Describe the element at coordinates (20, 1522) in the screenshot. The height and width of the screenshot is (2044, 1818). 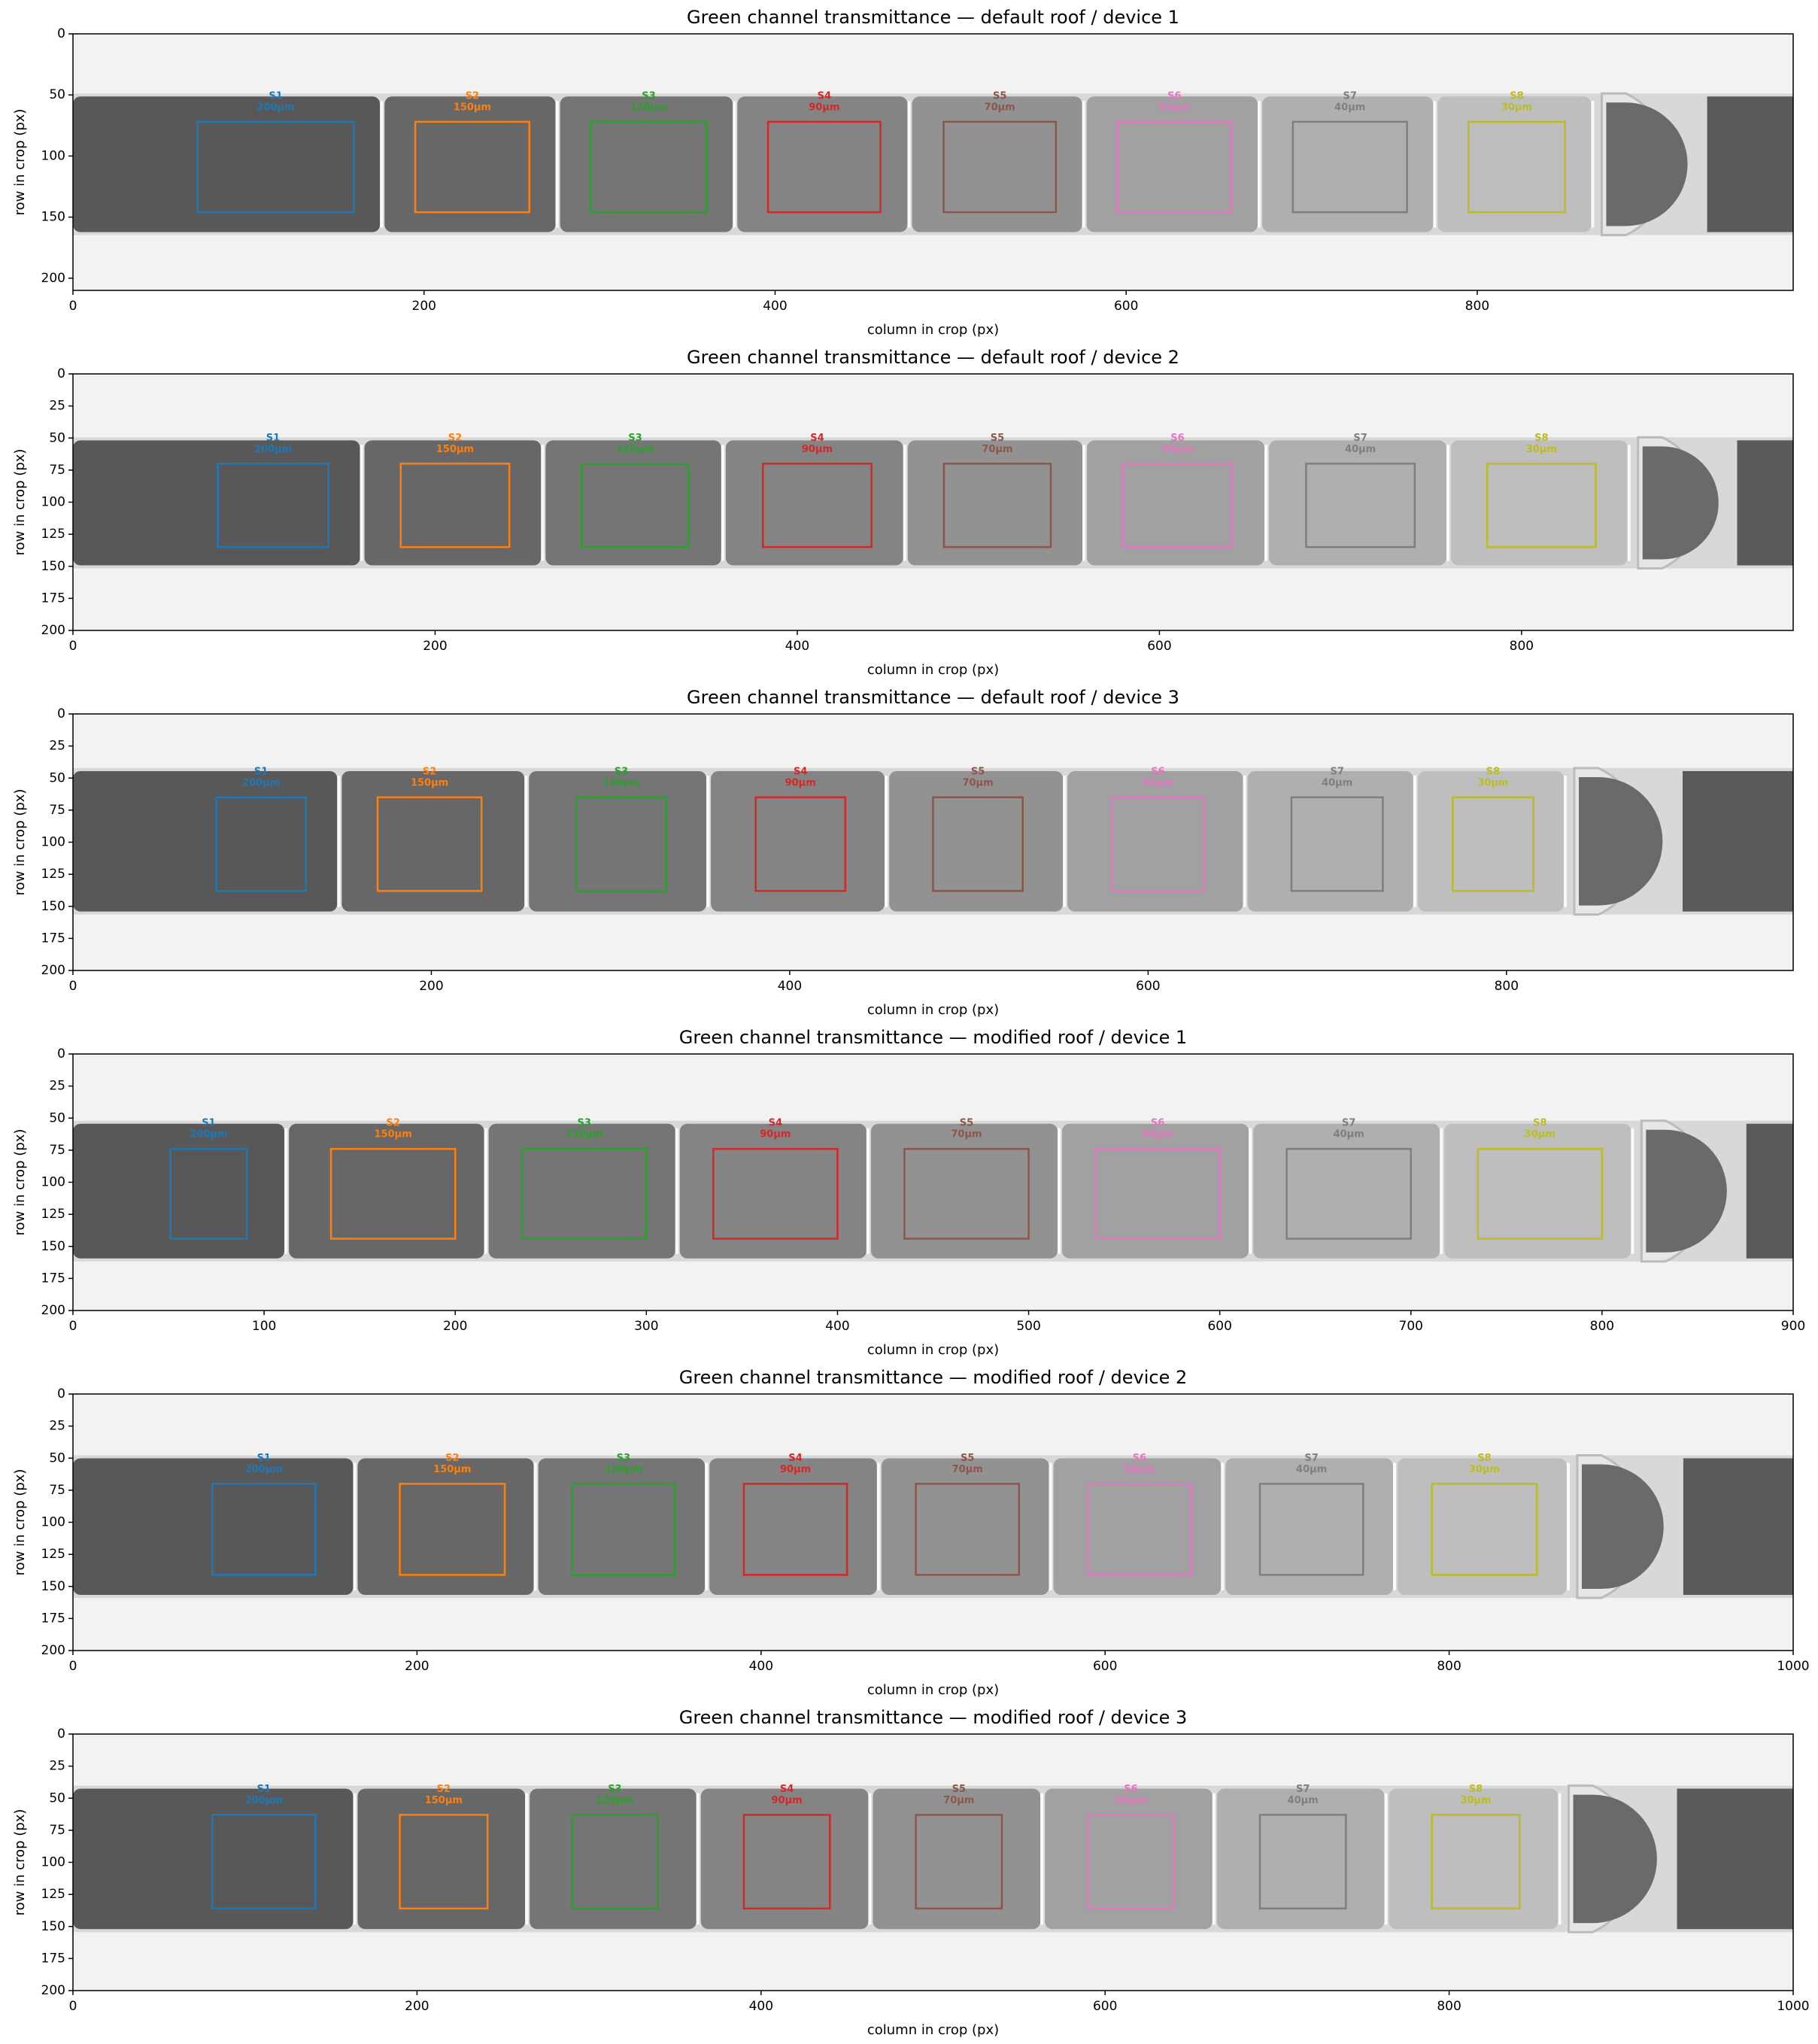
I see `y-axis-label: row in crop (px)` at that location.